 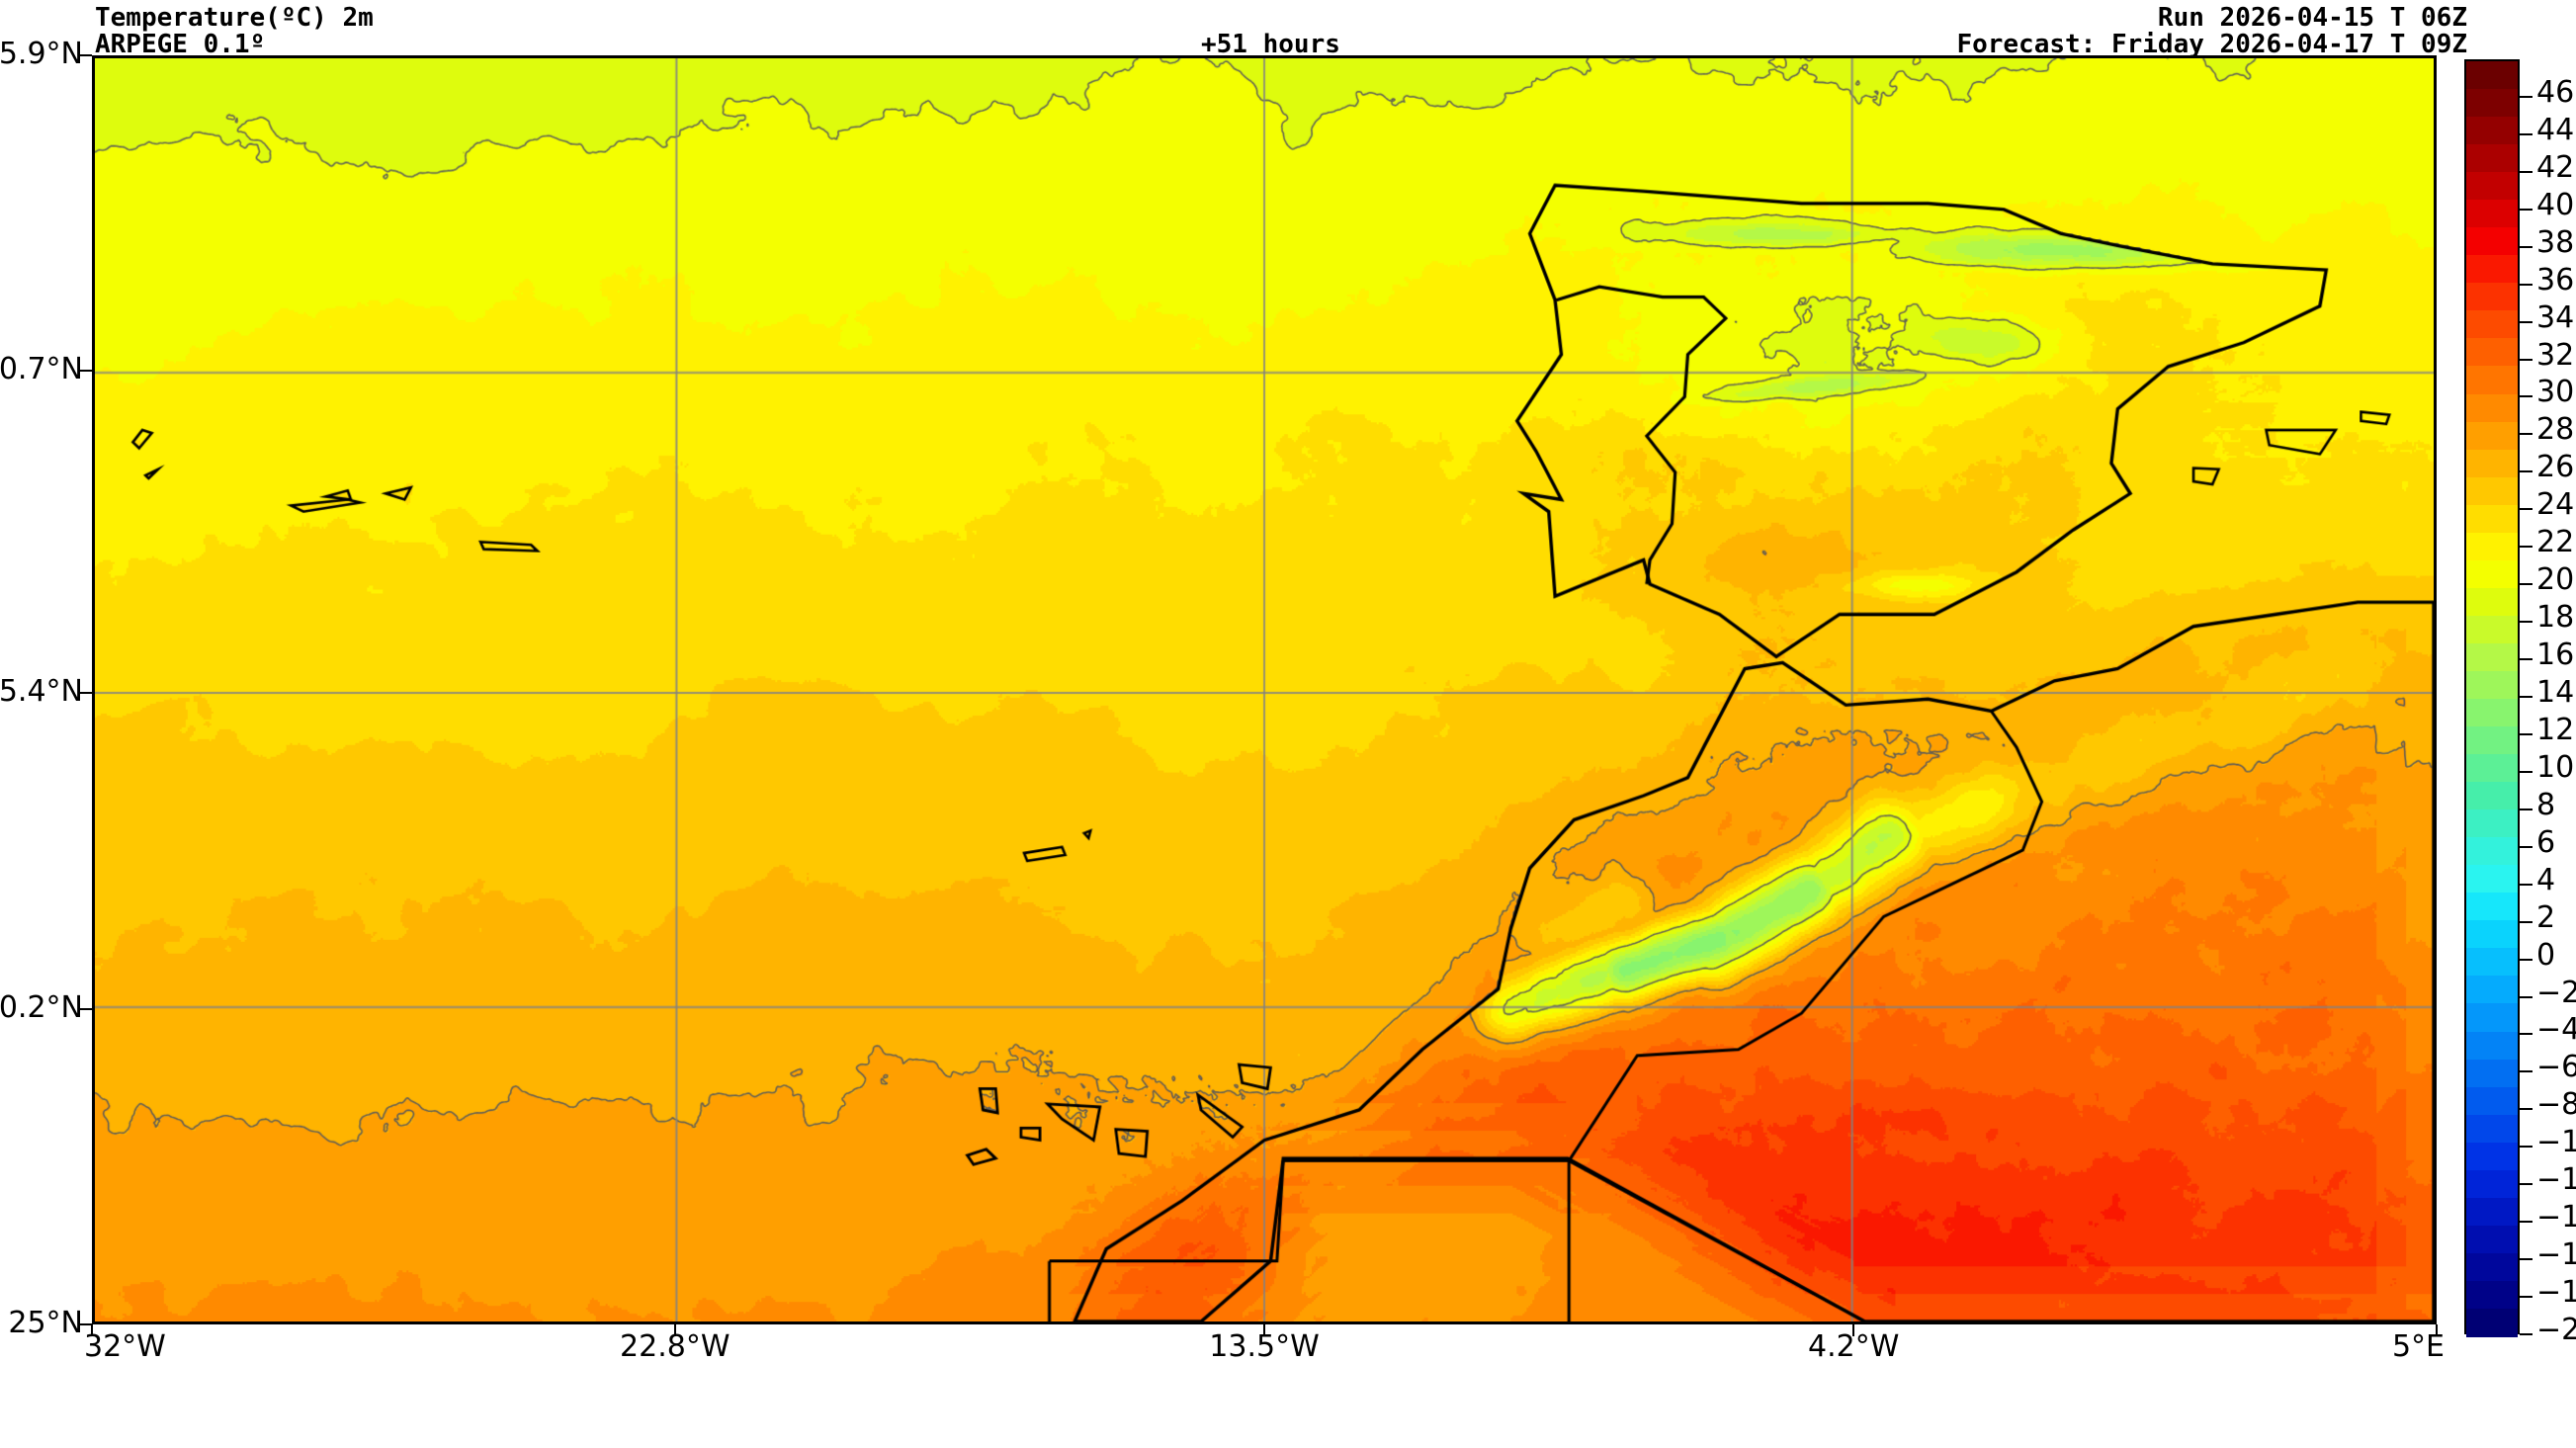 I want to click on colorbar-label: 18, so click(x=2555, y=618).